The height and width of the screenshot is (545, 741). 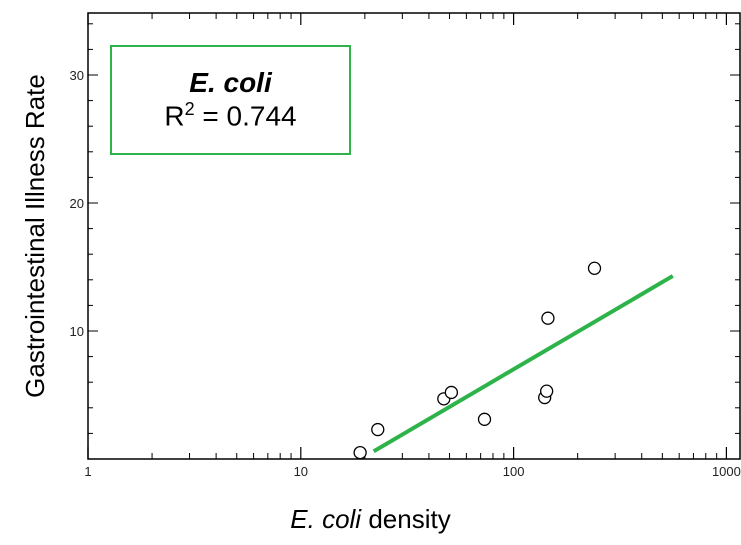 What do you see at coordinates (87, 471) in the screenshot?
I see `x-tick-label: 1` at bounding box center [87, 471].